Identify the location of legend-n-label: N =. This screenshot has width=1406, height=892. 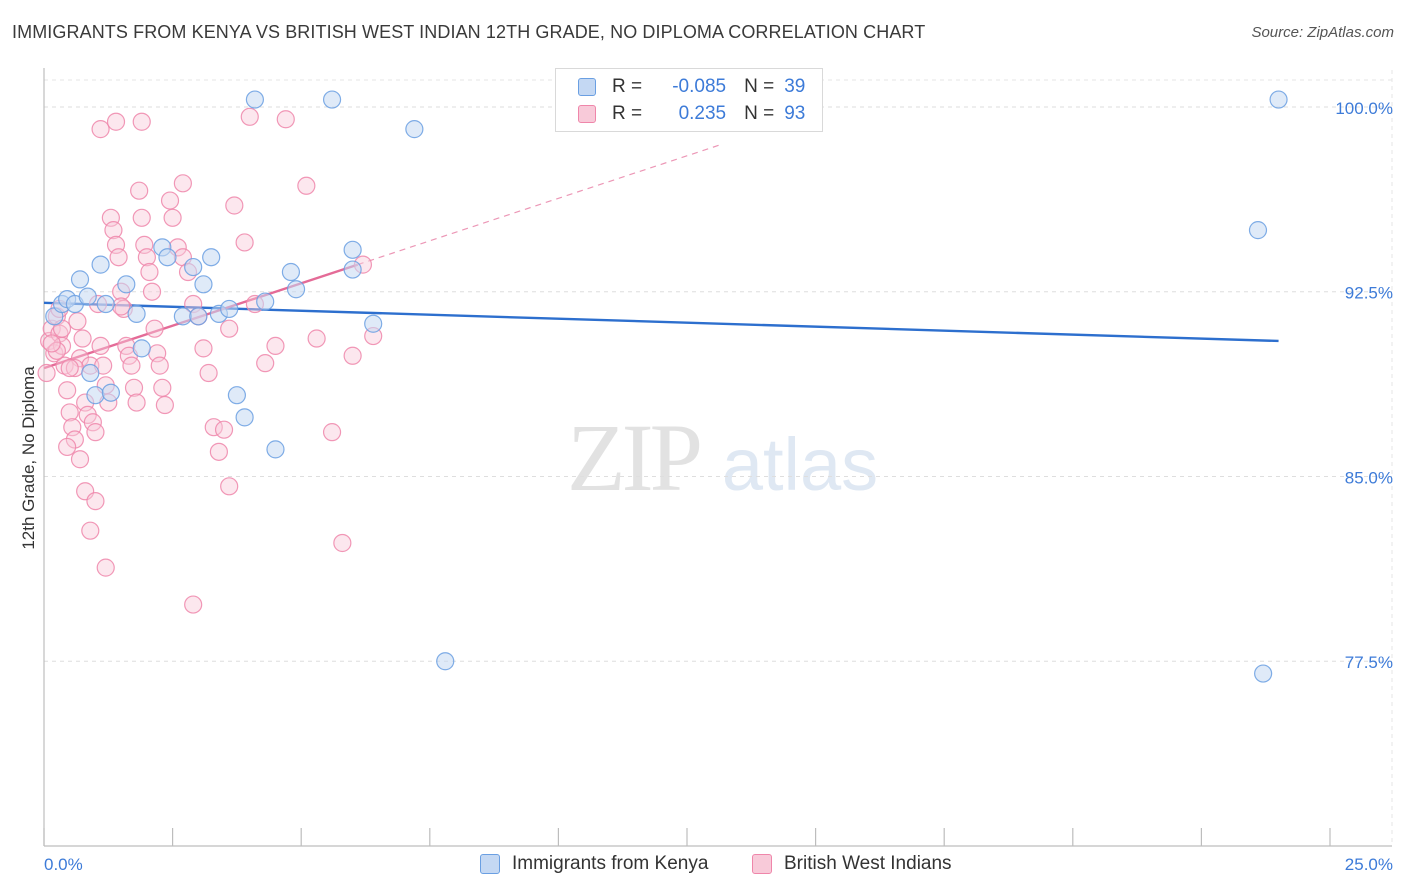
(759, 113).